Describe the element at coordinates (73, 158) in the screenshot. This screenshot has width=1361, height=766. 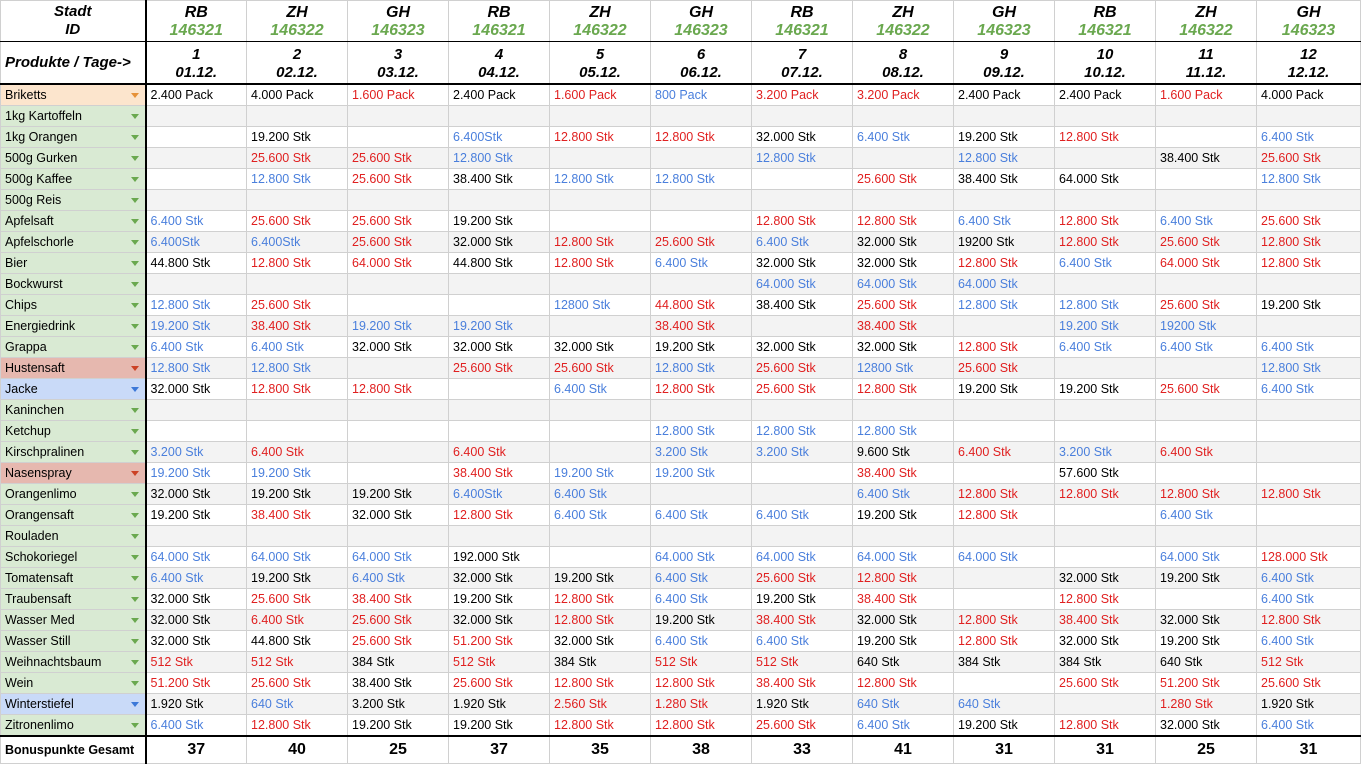
I see `product-dropdown: 500g Gurken` at that location.